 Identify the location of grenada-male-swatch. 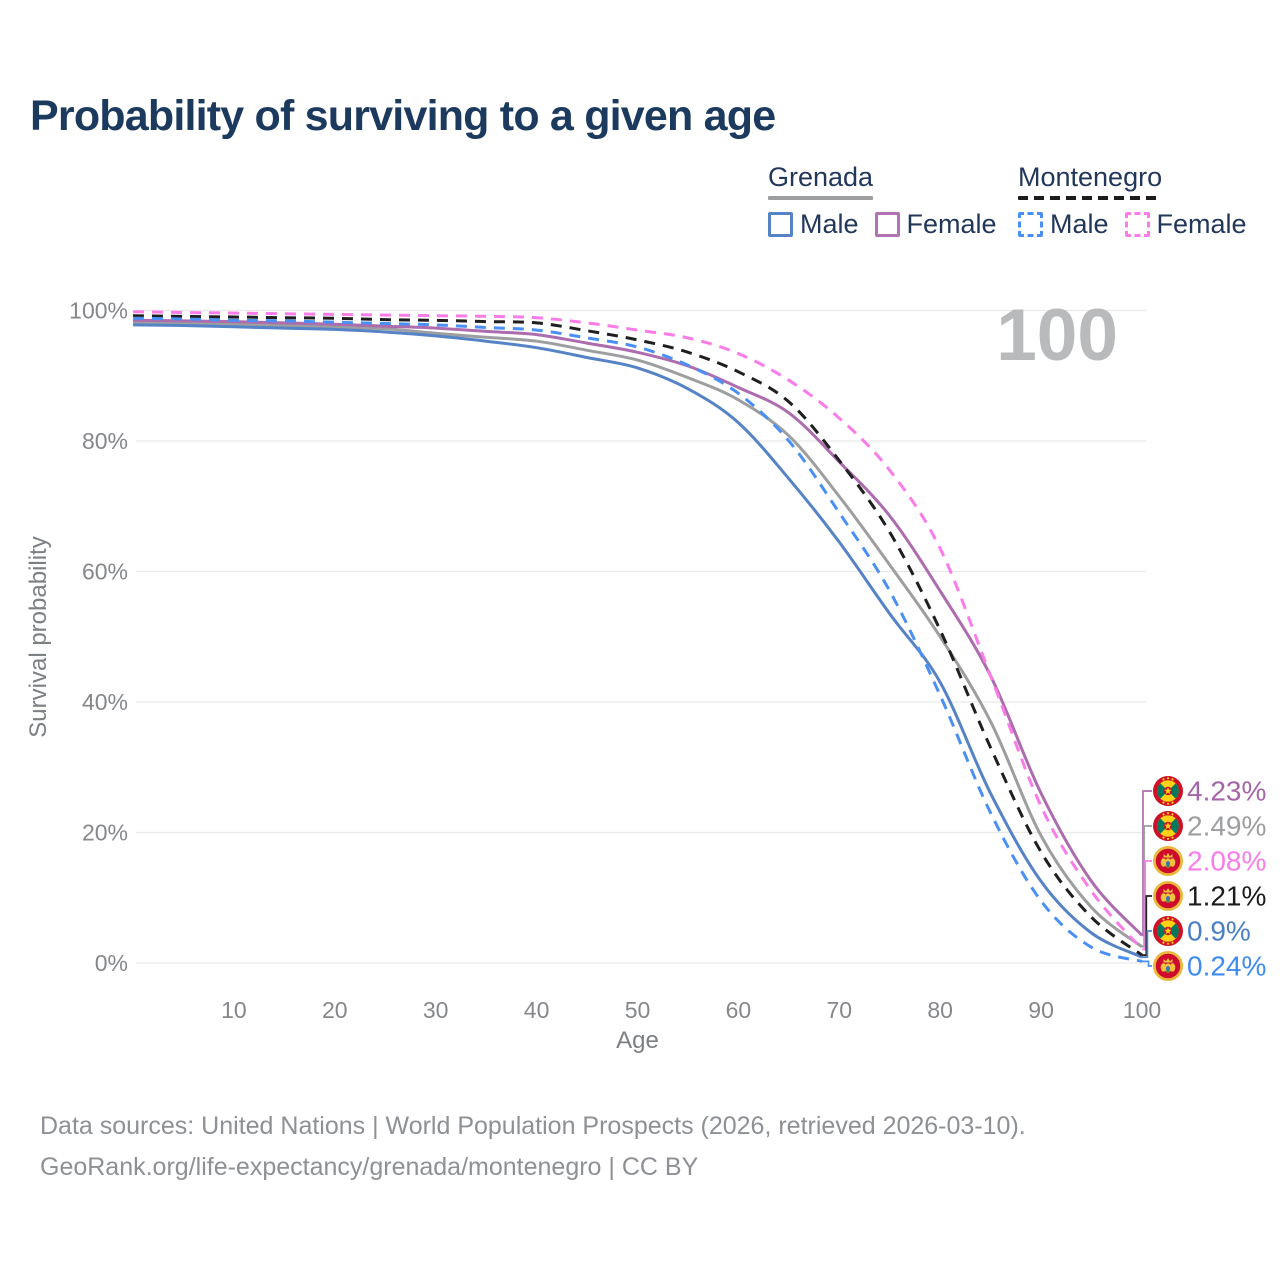
(780, 224).